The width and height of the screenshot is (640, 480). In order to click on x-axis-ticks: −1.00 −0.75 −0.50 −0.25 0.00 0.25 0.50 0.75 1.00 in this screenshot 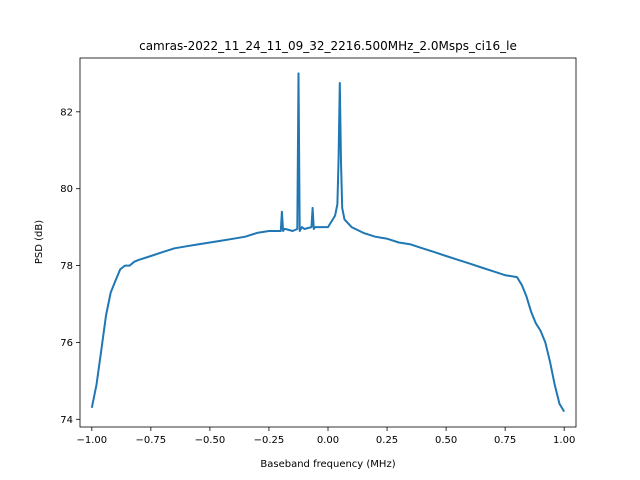, I will do `click(325, 436)`.